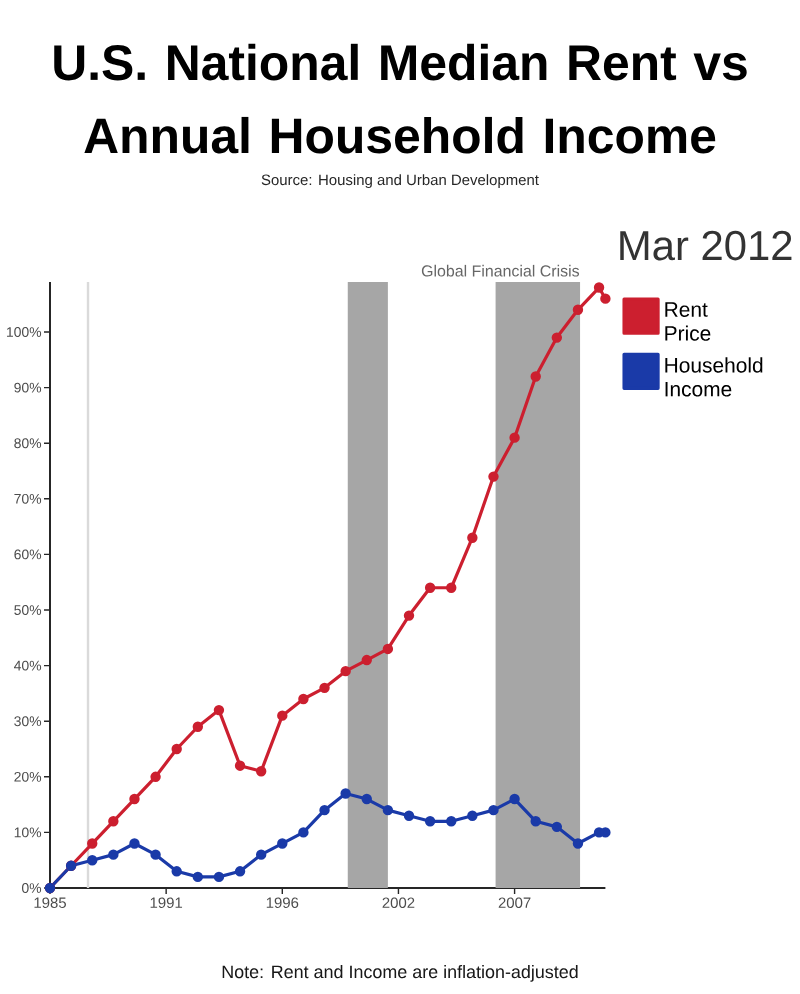 The width and height of the screenshot is (800, 994). What do you see at coordinates (714, 377) in the screenshot?
I see `legend-label: Household Income` at bounding box center [714, 377].